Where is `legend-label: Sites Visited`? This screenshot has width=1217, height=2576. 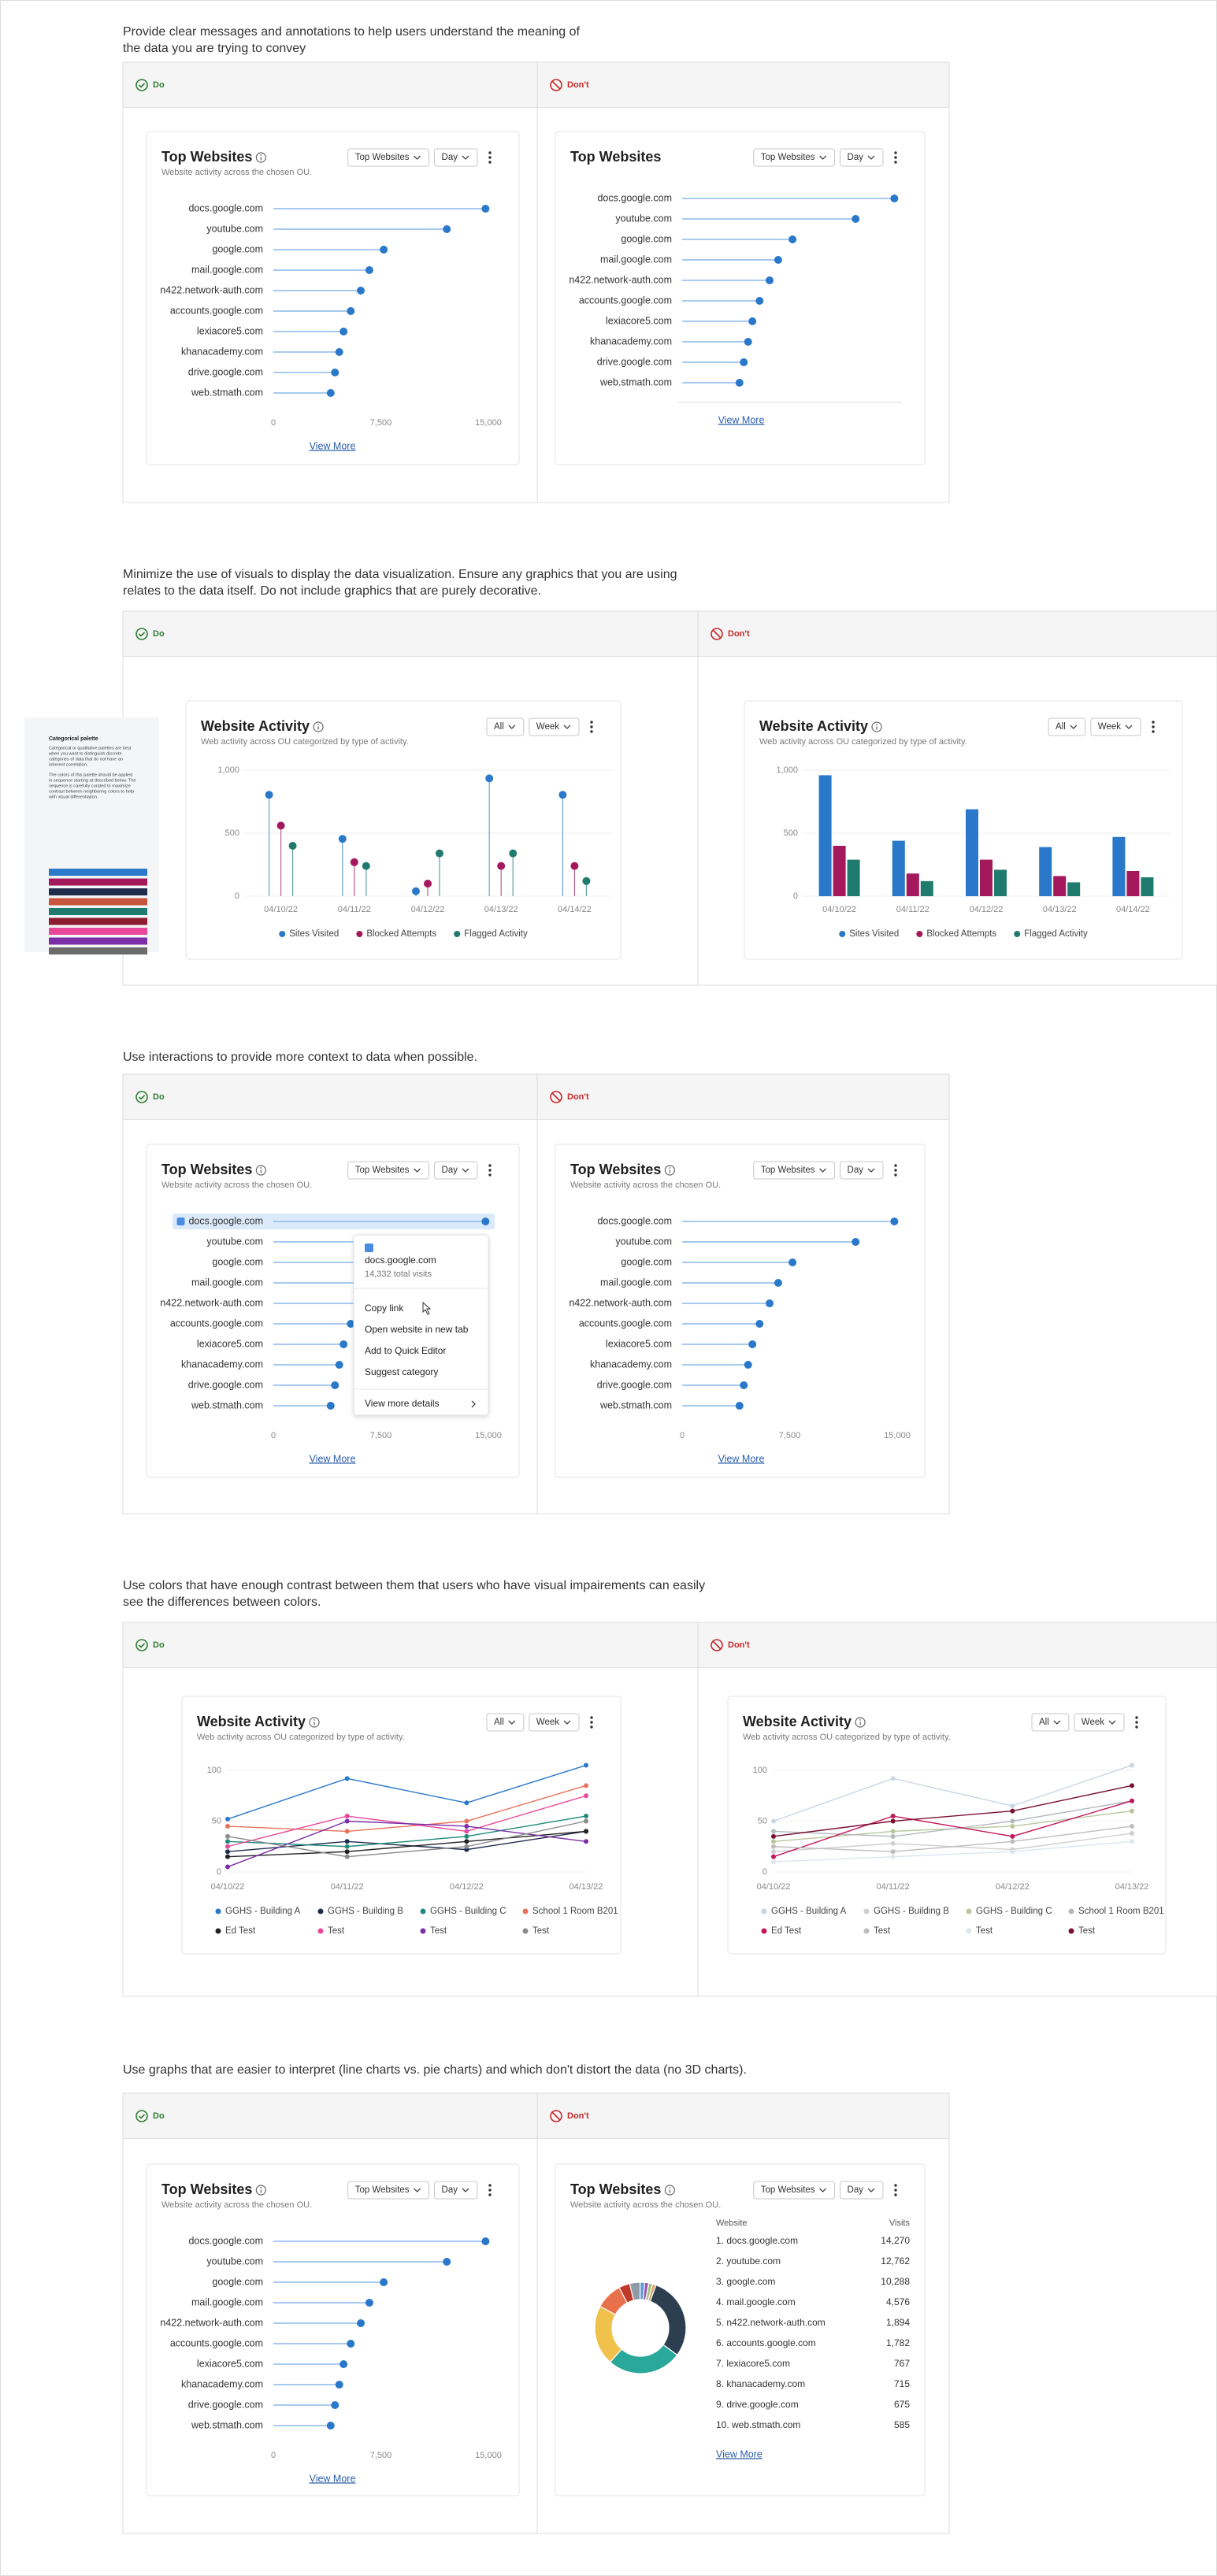
legend-label: Sites Visited is located at coordinates (874, 934).